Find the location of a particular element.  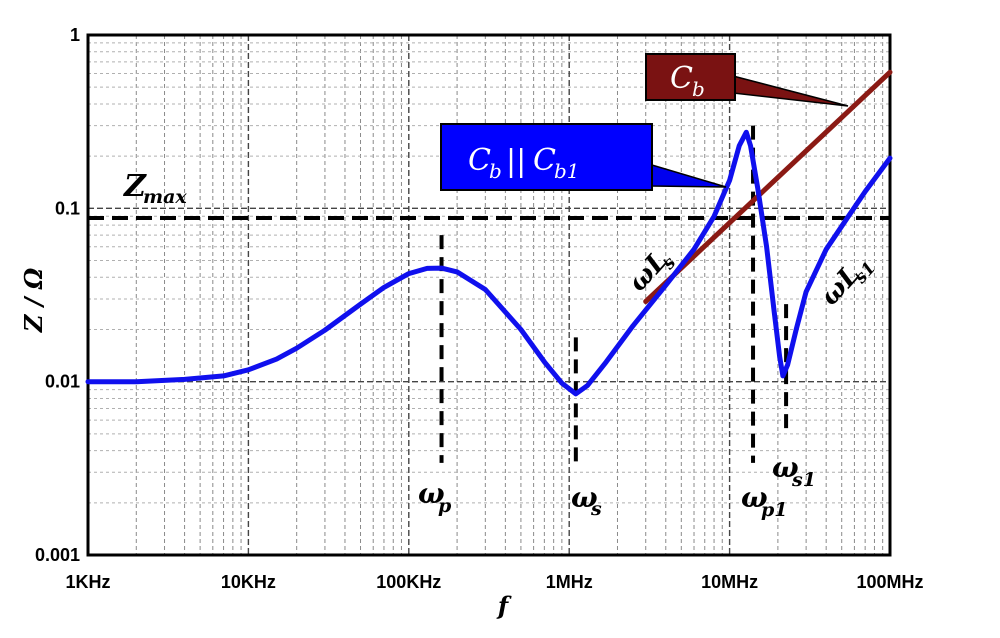

omega-p-label: ω p is located at coordinates (435, 497).